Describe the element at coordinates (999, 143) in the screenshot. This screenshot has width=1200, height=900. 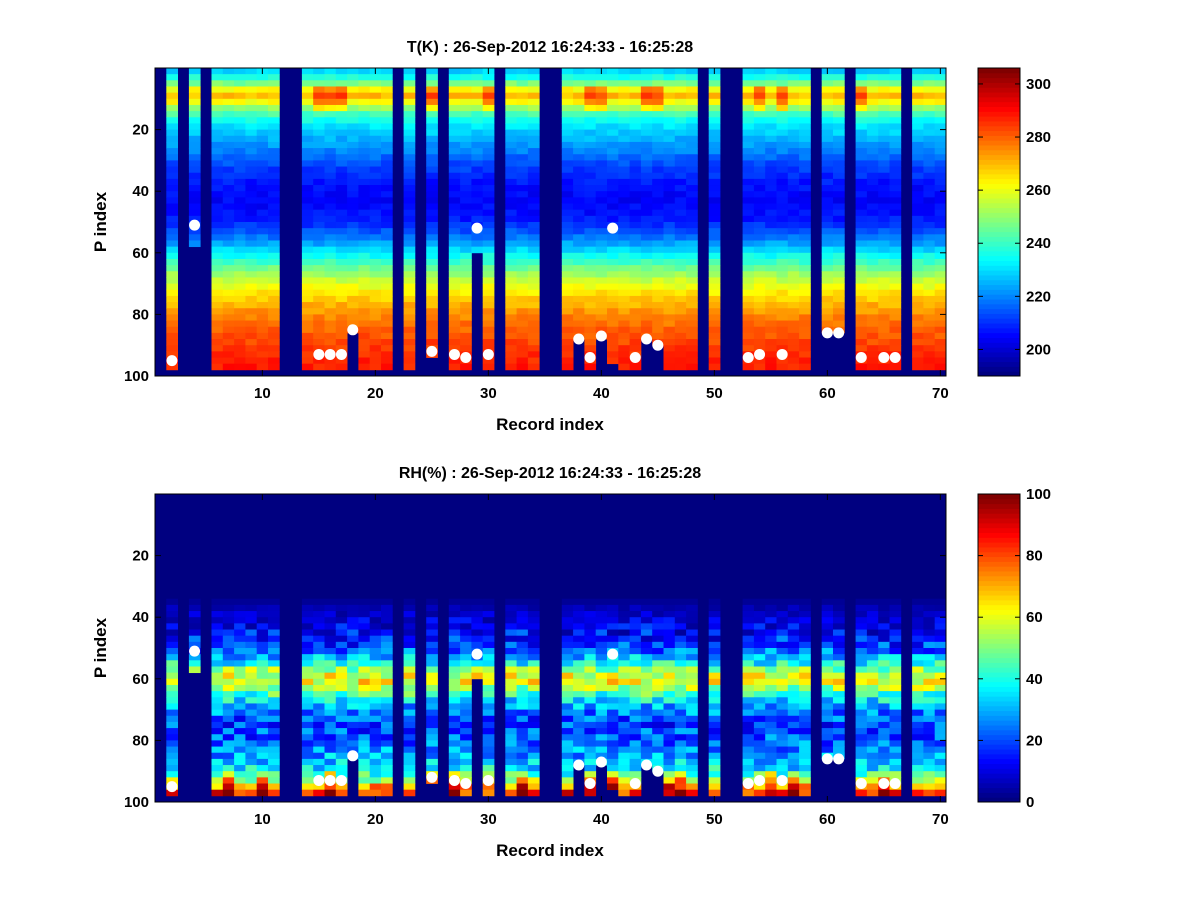
I see `colorbar-band` at that location.